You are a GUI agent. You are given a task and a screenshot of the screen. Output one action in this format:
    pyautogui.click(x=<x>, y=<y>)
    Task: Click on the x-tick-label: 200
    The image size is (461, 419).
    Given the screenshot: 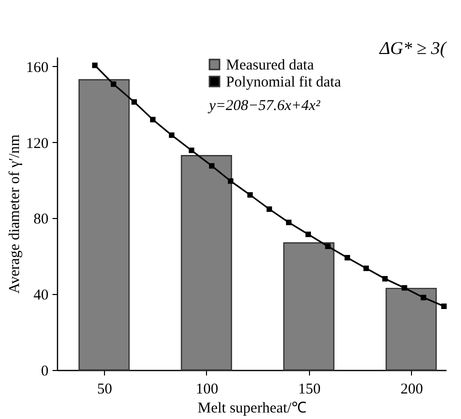 What is the action you would take?
    pyautogui.click(x=411, y=390)
    